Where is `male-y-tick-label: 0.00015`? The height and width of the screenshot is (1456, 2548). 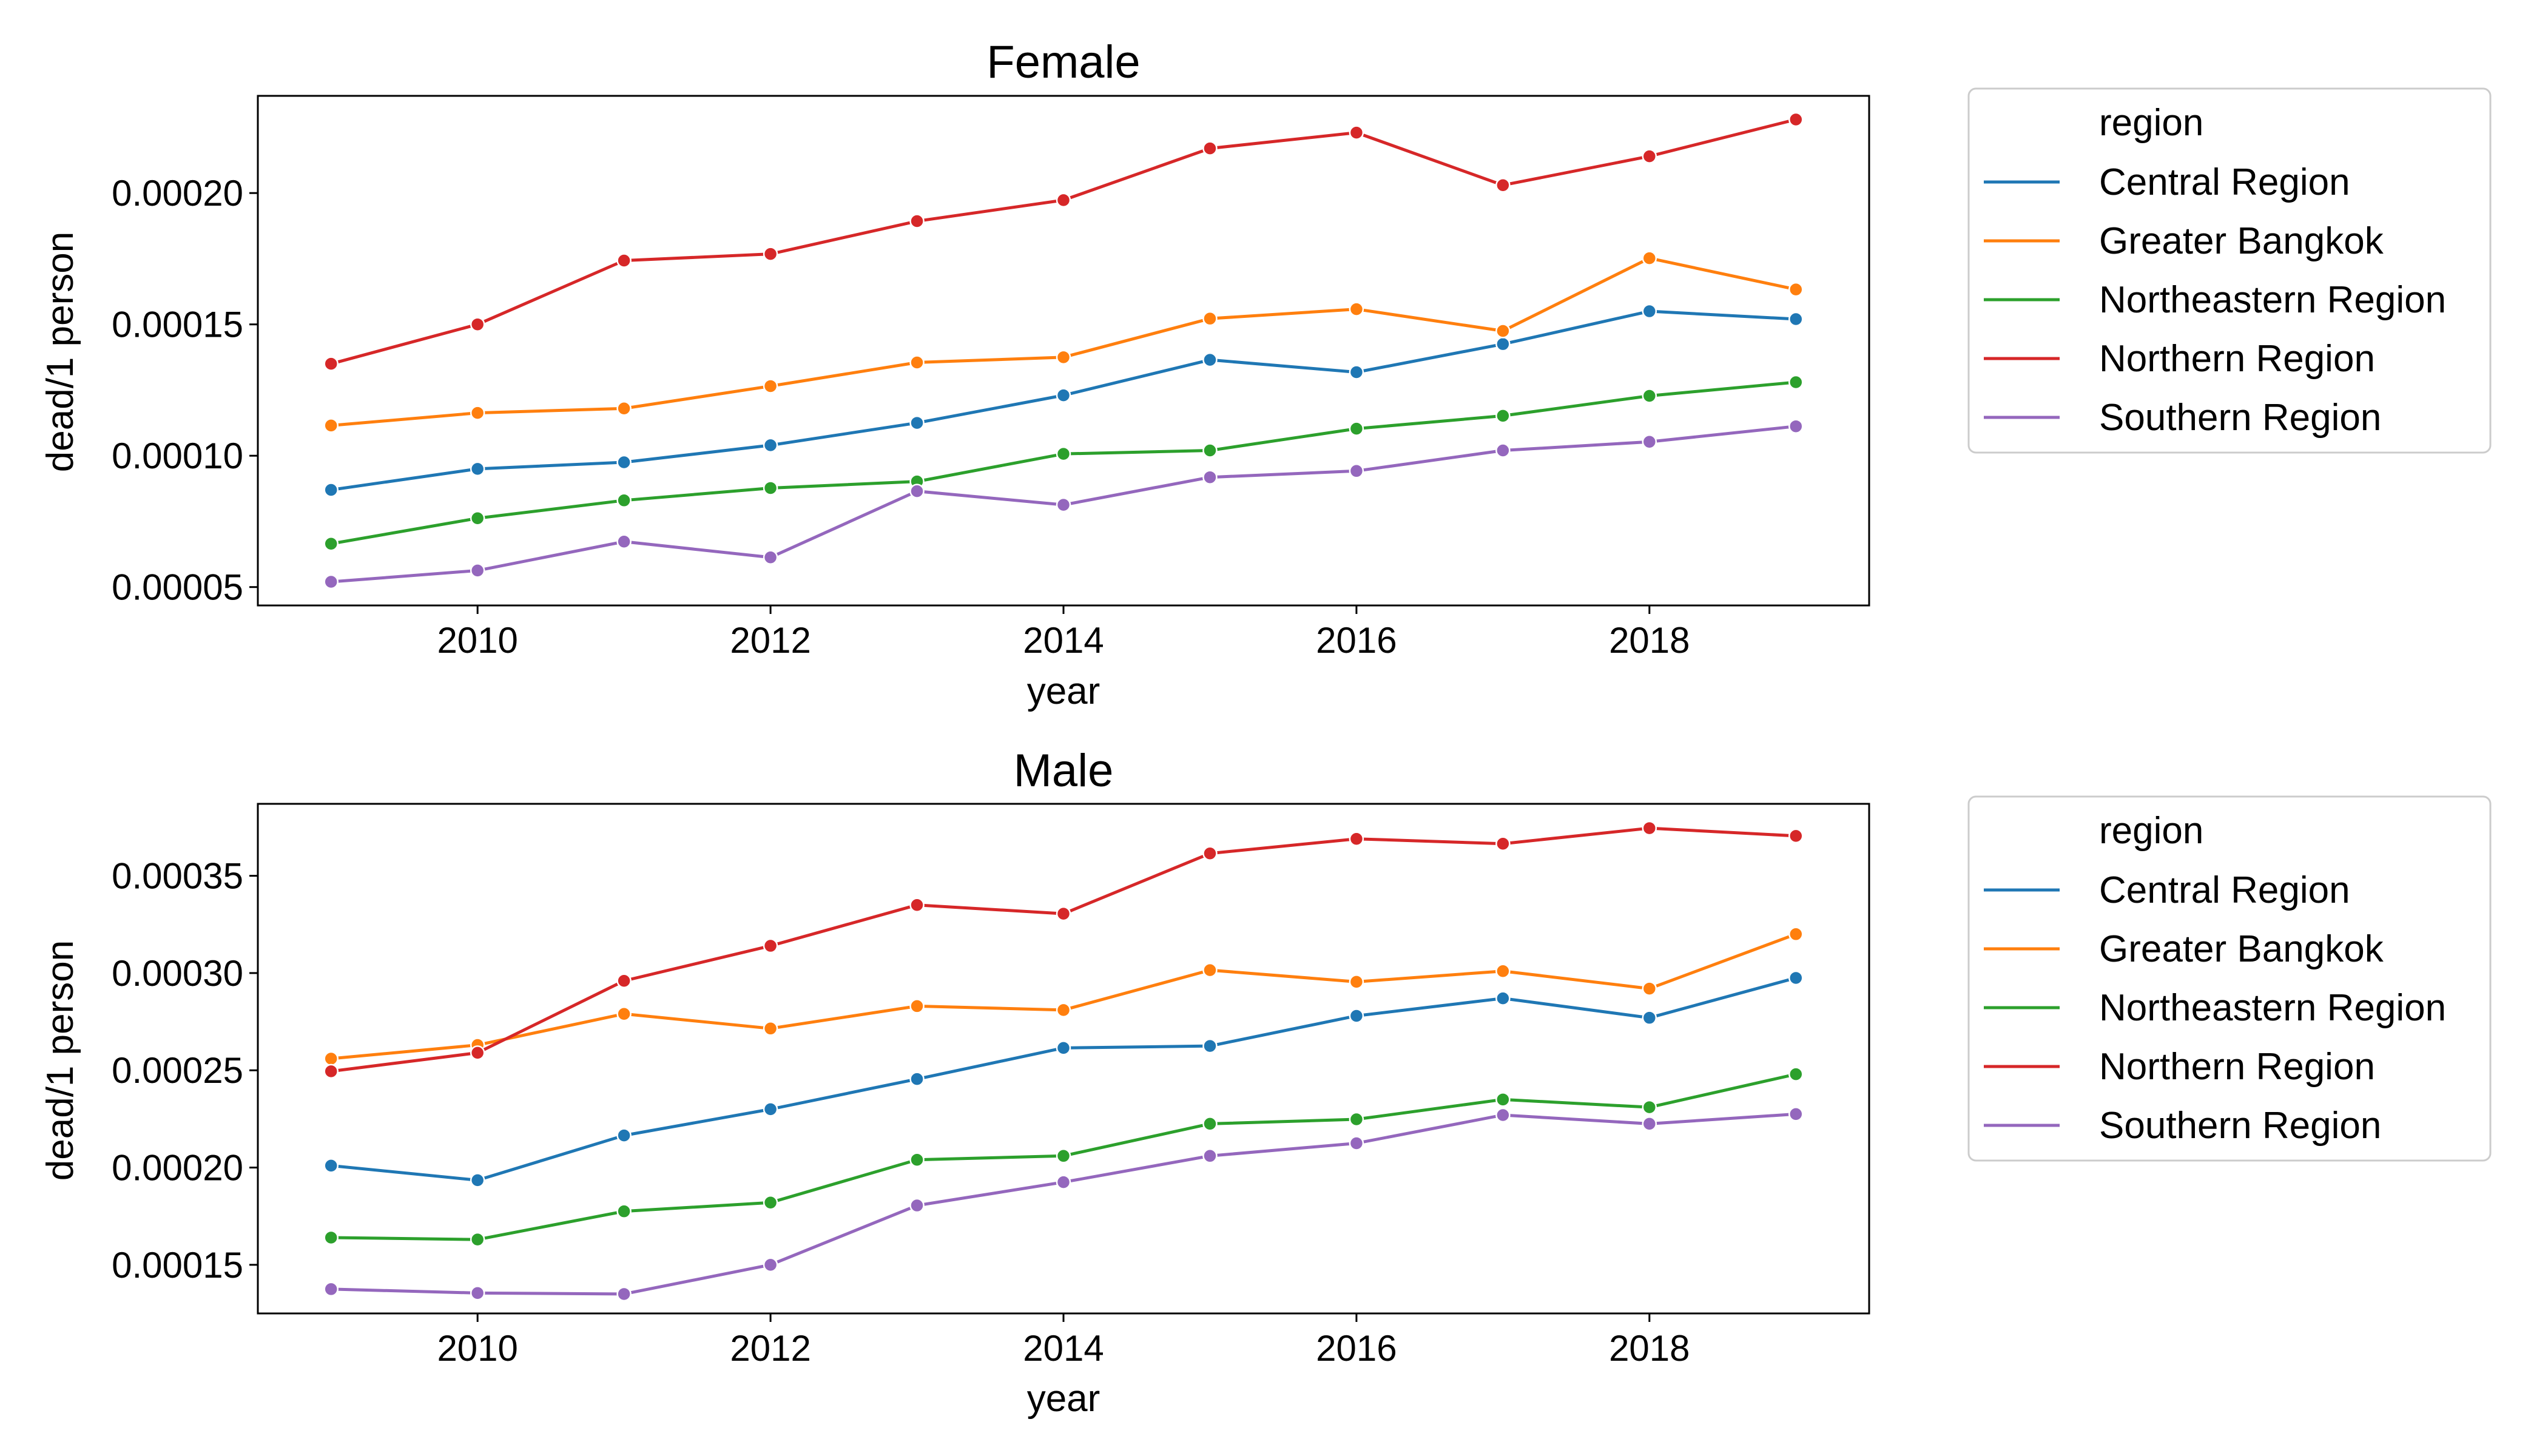
male-y-tick-label: 0.00015 is located at coordinates (177, 1265).